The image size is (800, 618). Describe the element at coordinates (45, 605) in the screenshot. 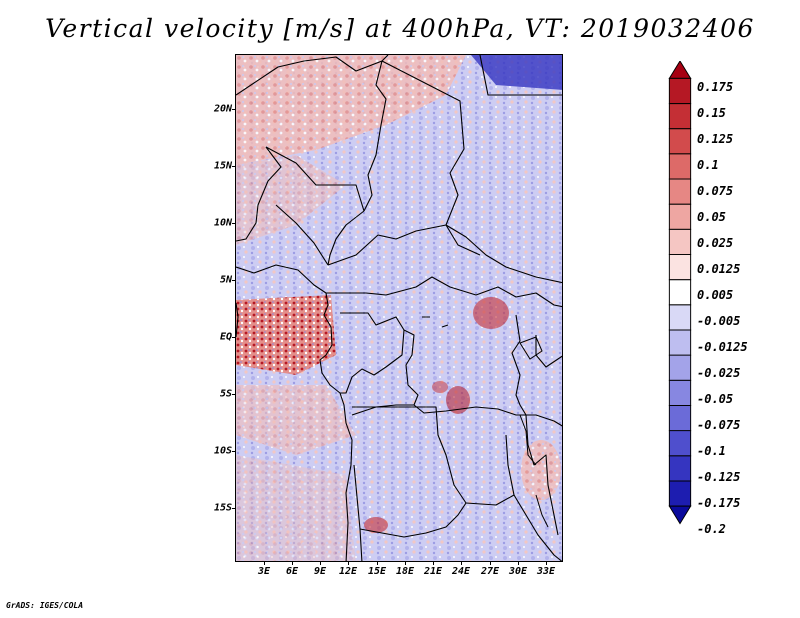

I see `grads-credit: GrADS: IGES/COLA` at that location.